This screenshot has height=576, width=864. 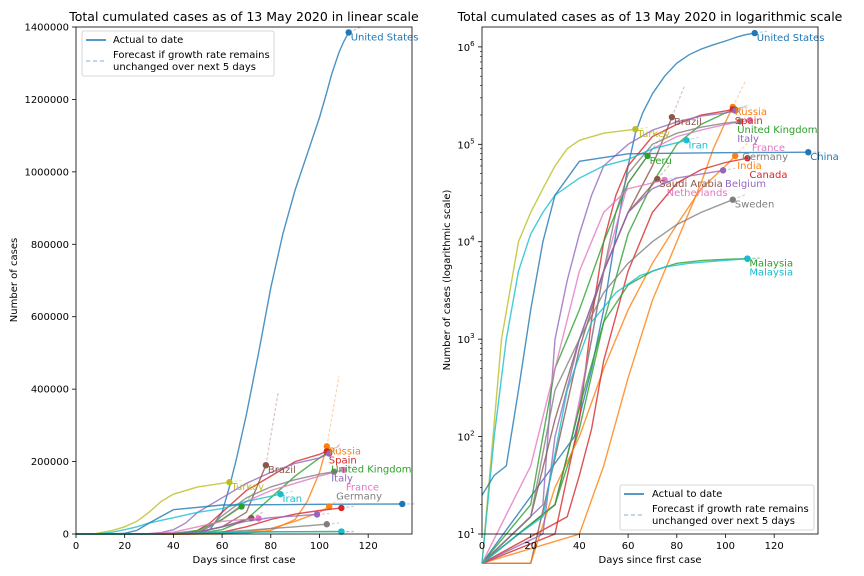 I want to click on log-label-turkey: Turkey, so click(x=653, y=134).